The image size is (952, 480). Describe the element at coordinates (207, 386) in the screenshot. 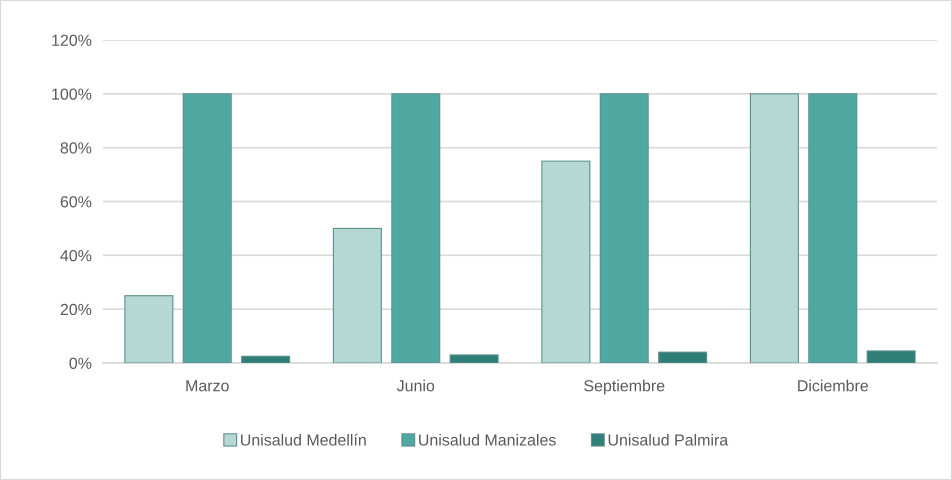

I see `x-tick-label: Marzo` at that location.